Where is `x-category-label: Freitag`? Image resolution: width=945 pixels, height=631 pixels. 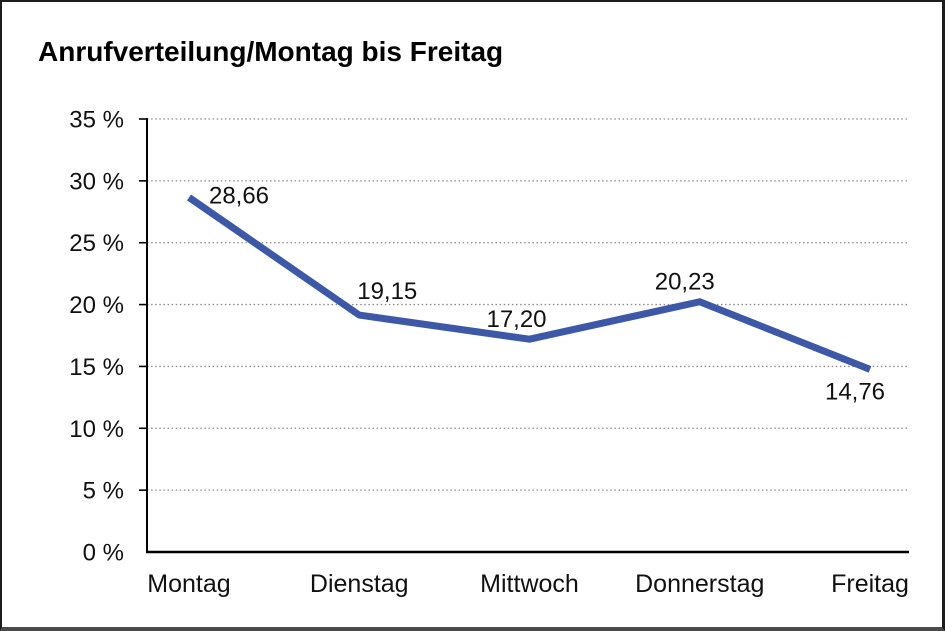 x-category-label: Freitag is located at coordinates (870, 584).